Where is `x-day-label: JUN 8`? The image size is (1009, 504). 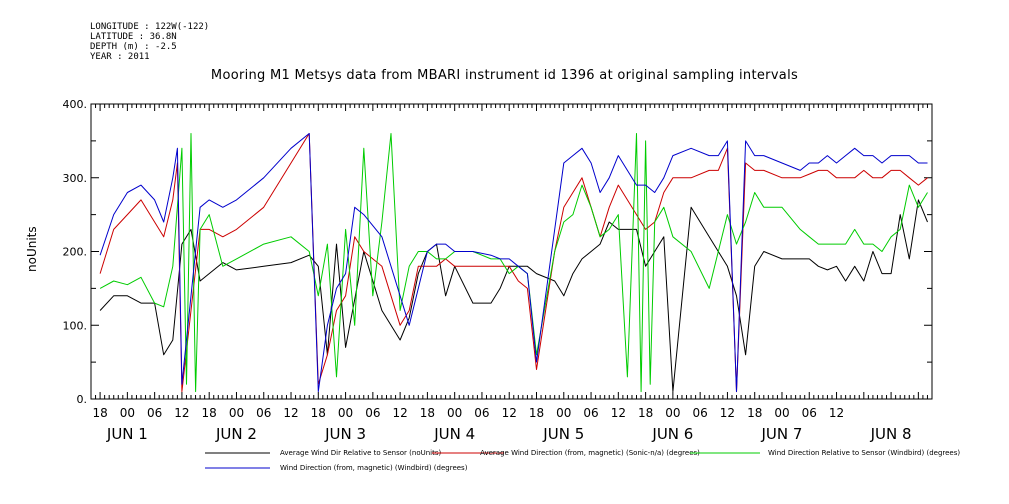
x-day-label: JUN 8 is located at coordinates (891, 434).